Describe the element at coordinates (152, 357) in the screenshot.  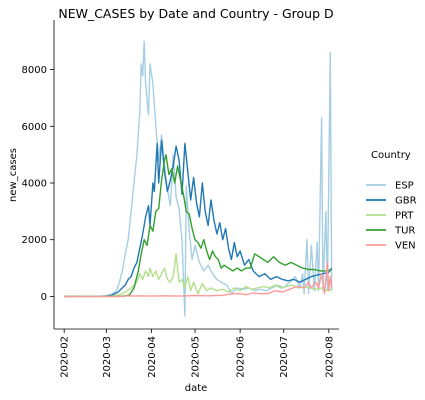
I see `x-tick-label: 2020-04` at that location.